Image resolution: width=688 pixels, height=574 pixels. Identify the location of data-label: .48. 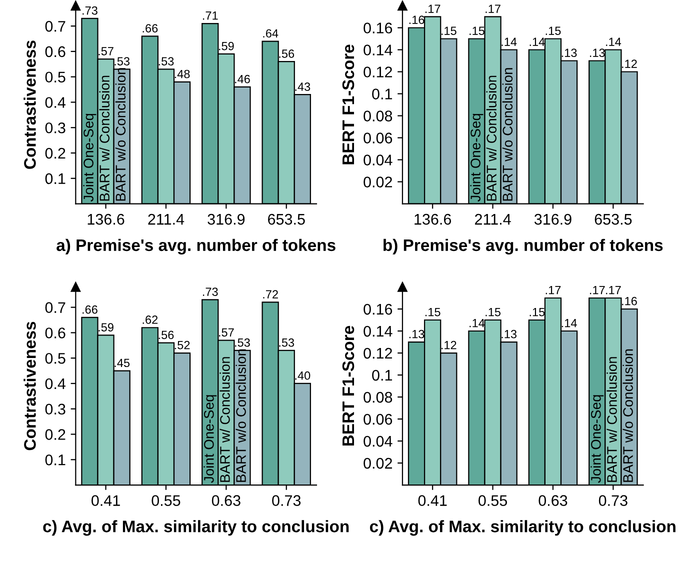
(182, 74).